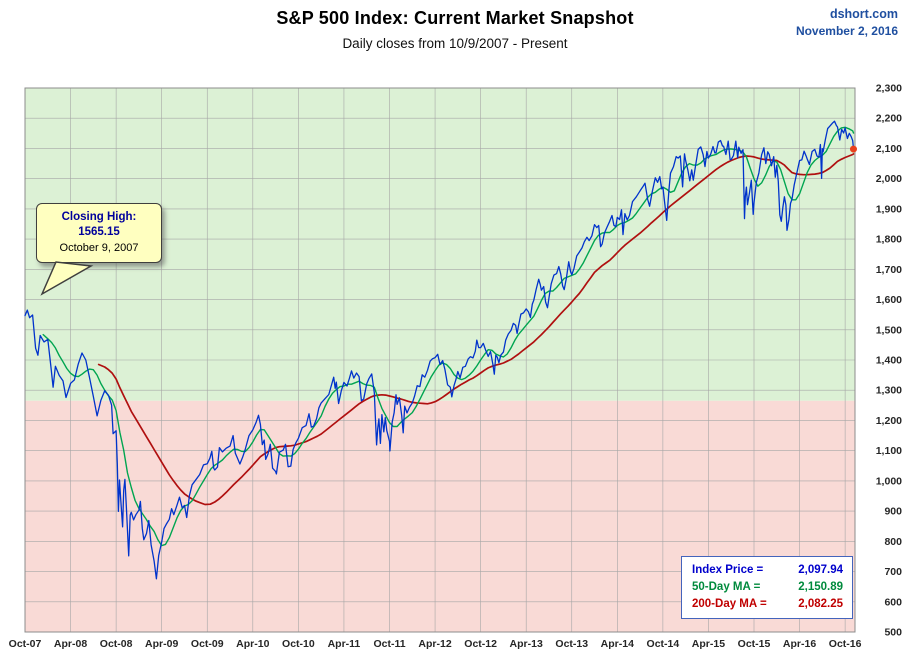  I want to click on legend-item-index-price: Index Price = 2,097.94, so click(767, 570).